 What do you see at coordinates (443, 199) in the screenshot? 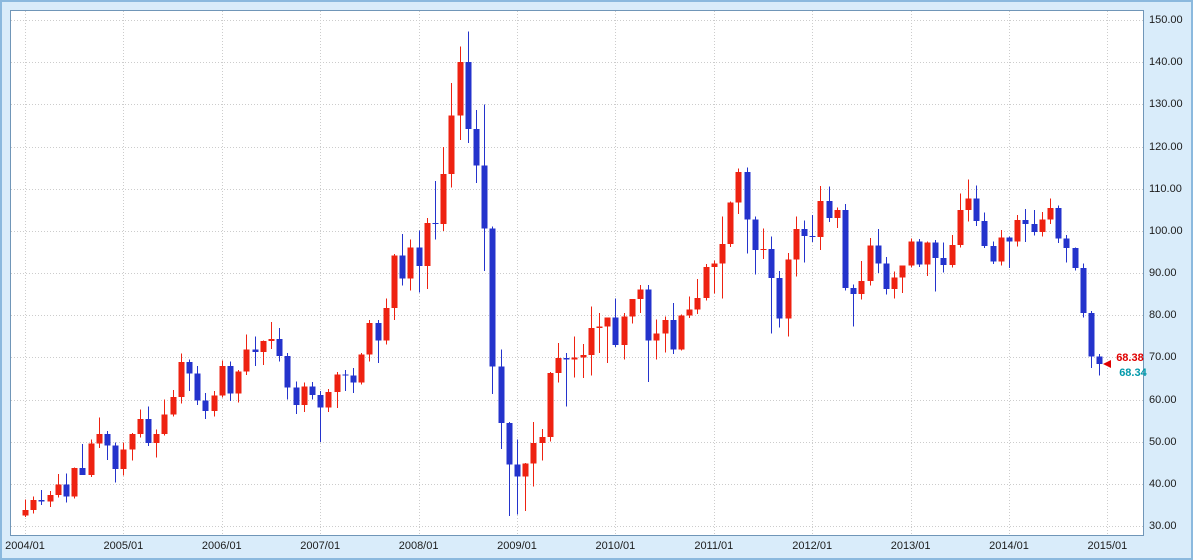
I see `candle-2008/04` at bounding box center [443, 199].